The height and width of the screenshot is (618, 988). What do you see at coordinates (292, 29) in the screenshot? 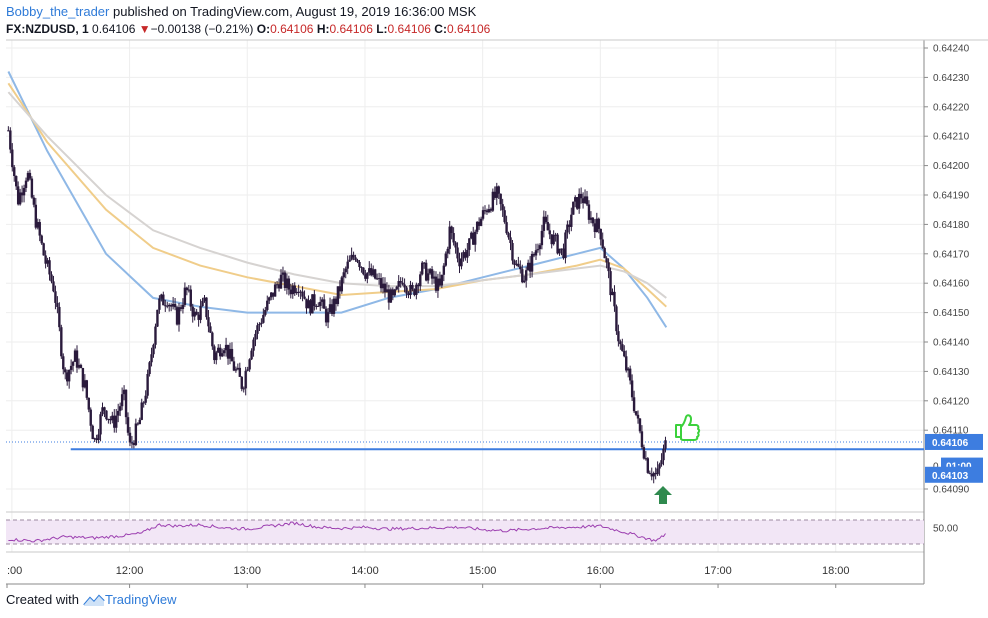
I see `open-value: 0.64106` at bounding box center [292, 29].